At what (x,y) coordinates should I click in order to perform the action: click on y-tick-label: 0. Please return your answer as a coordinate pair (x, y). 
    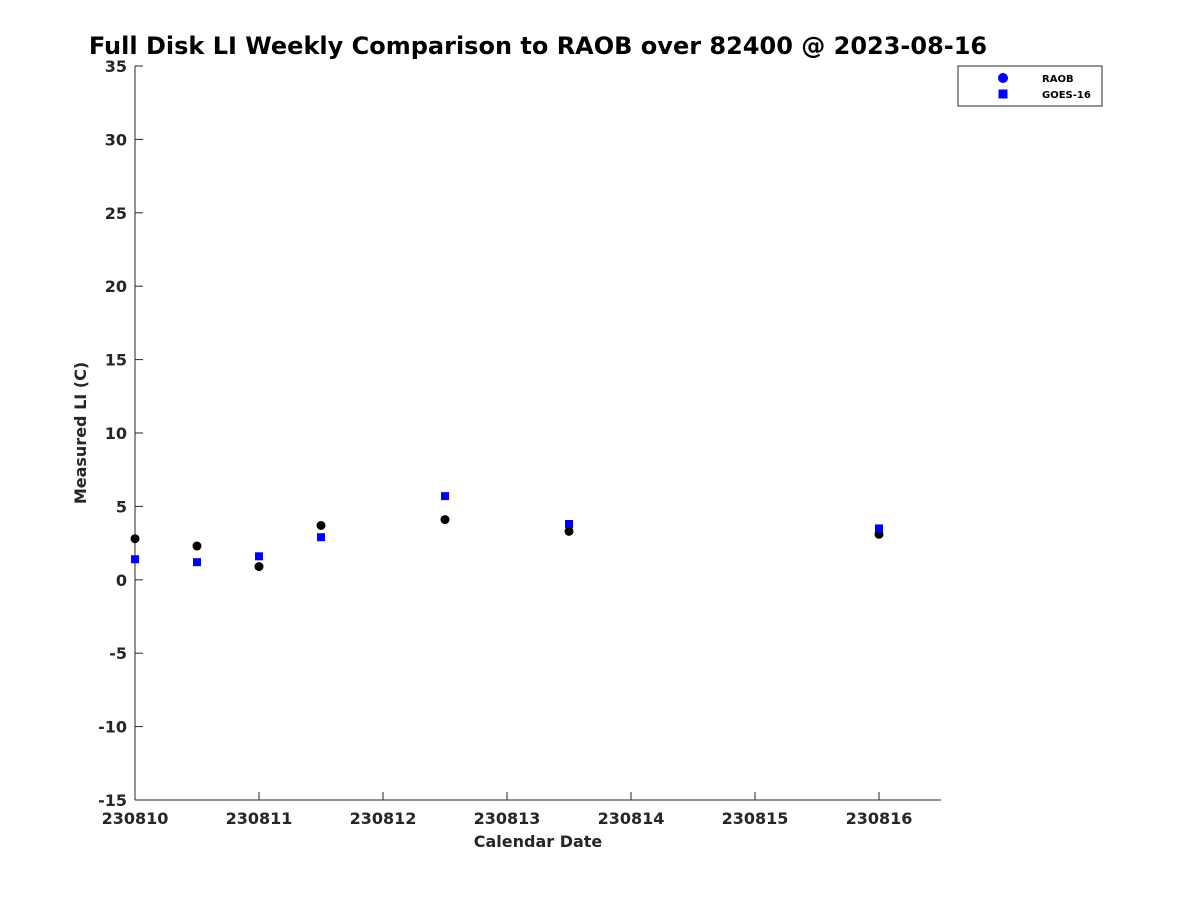
    Looking at the image, I should click on (121, 580).